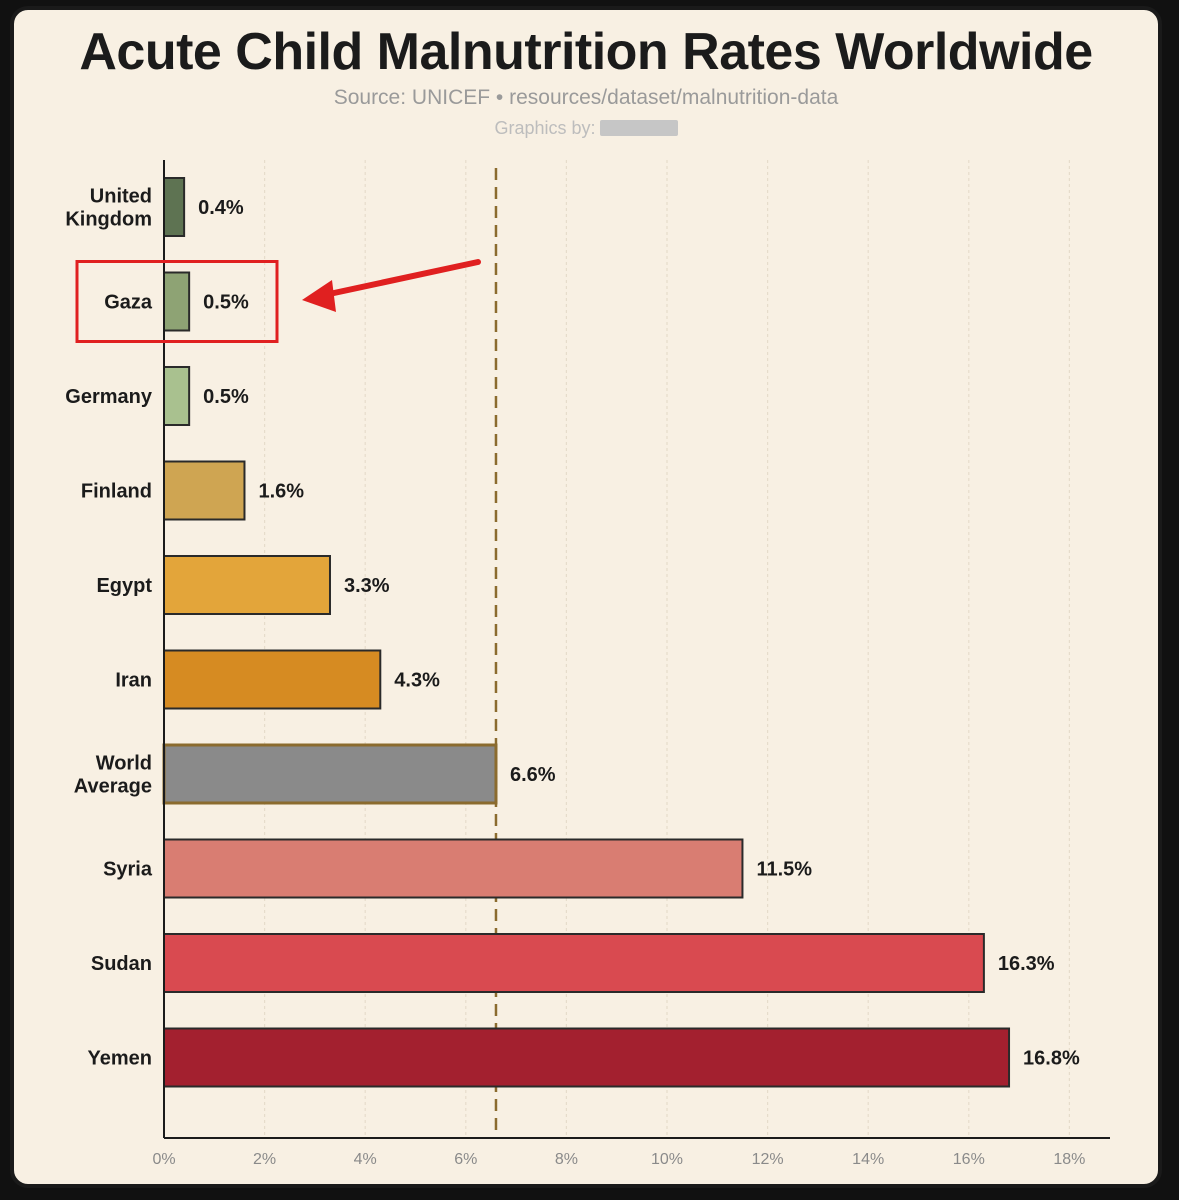  Describe the element at coordinates (969, 1159) in the screenshot. I see `x-tick-label: 16%` at that location.